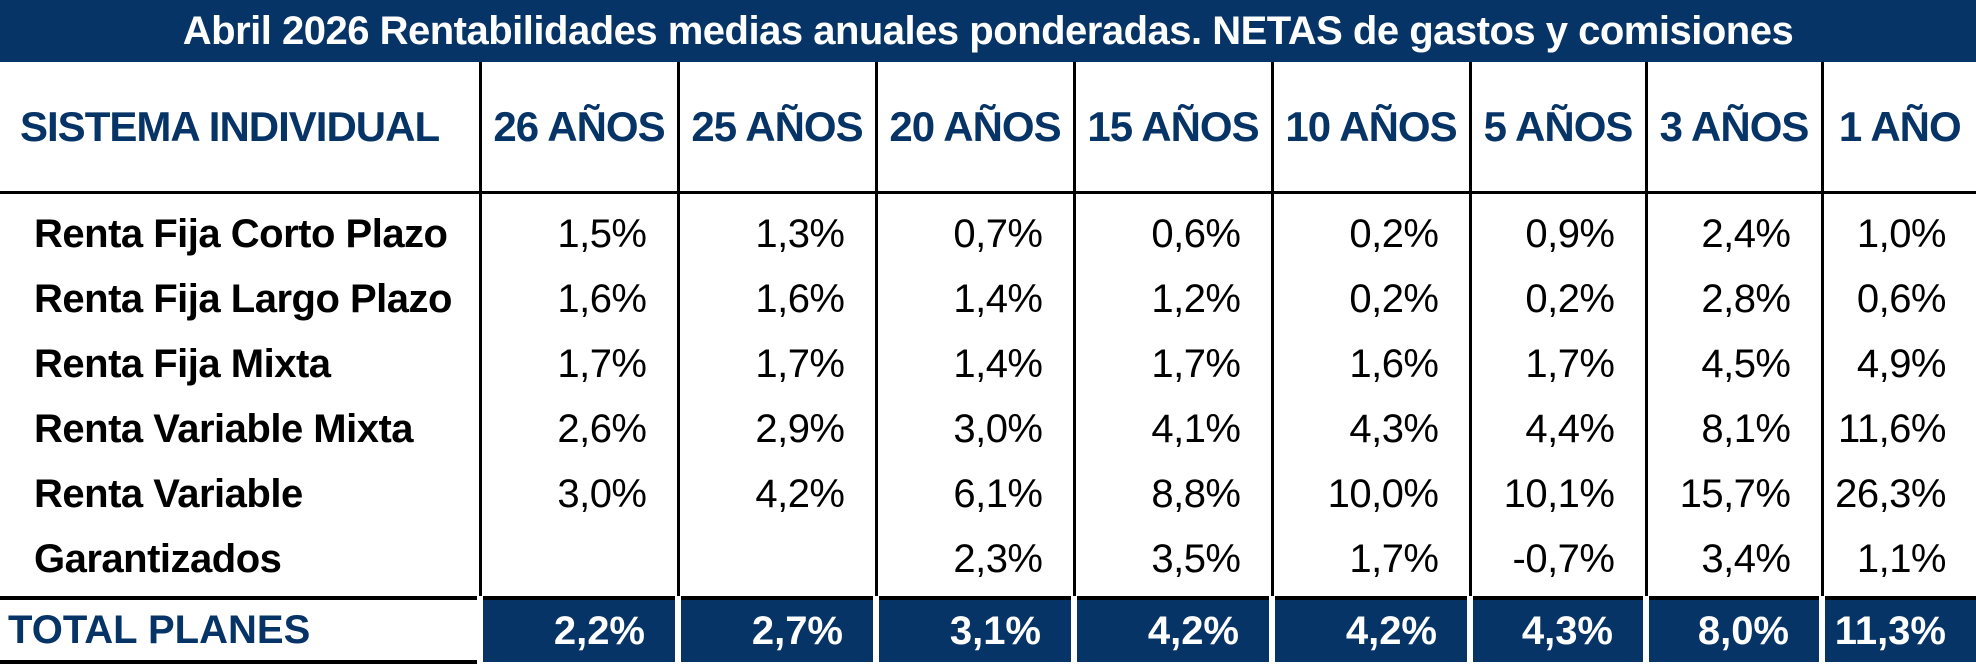 This screenshot has height=664, width=1976. Describe the element at coordinates (1733, 562) in the screenshot. I see `table-cell: 3,4%` at that location.